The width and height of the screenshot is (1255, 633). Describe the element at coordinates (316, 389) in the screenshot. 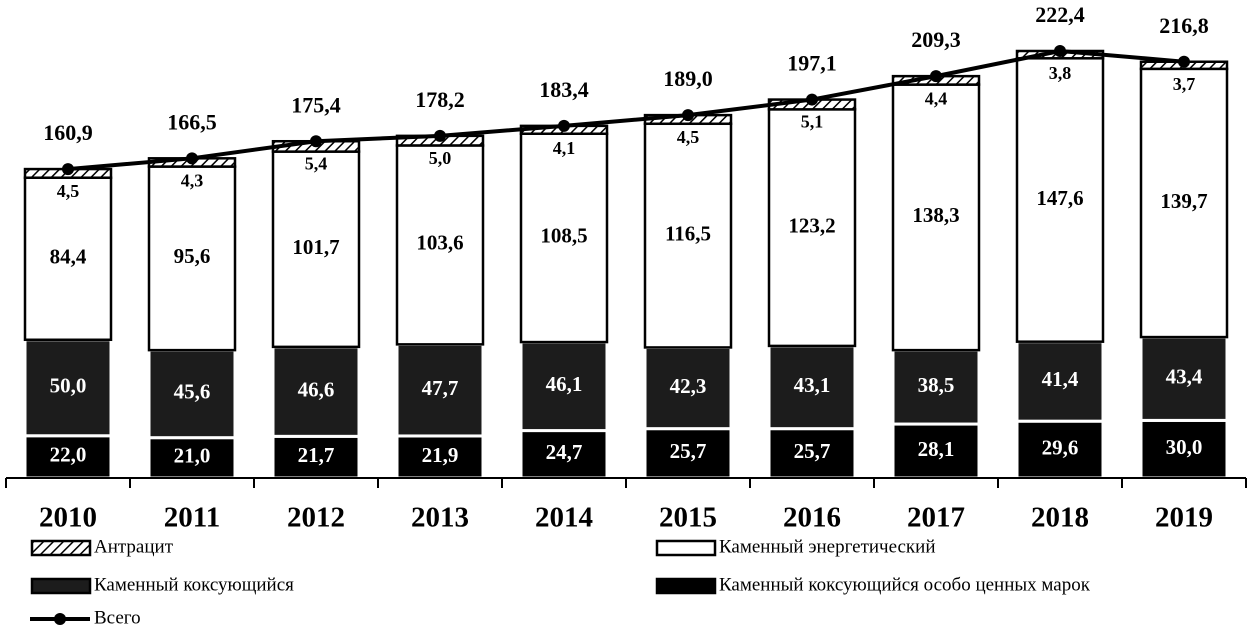

I see `value-label: 46,6` at that location.